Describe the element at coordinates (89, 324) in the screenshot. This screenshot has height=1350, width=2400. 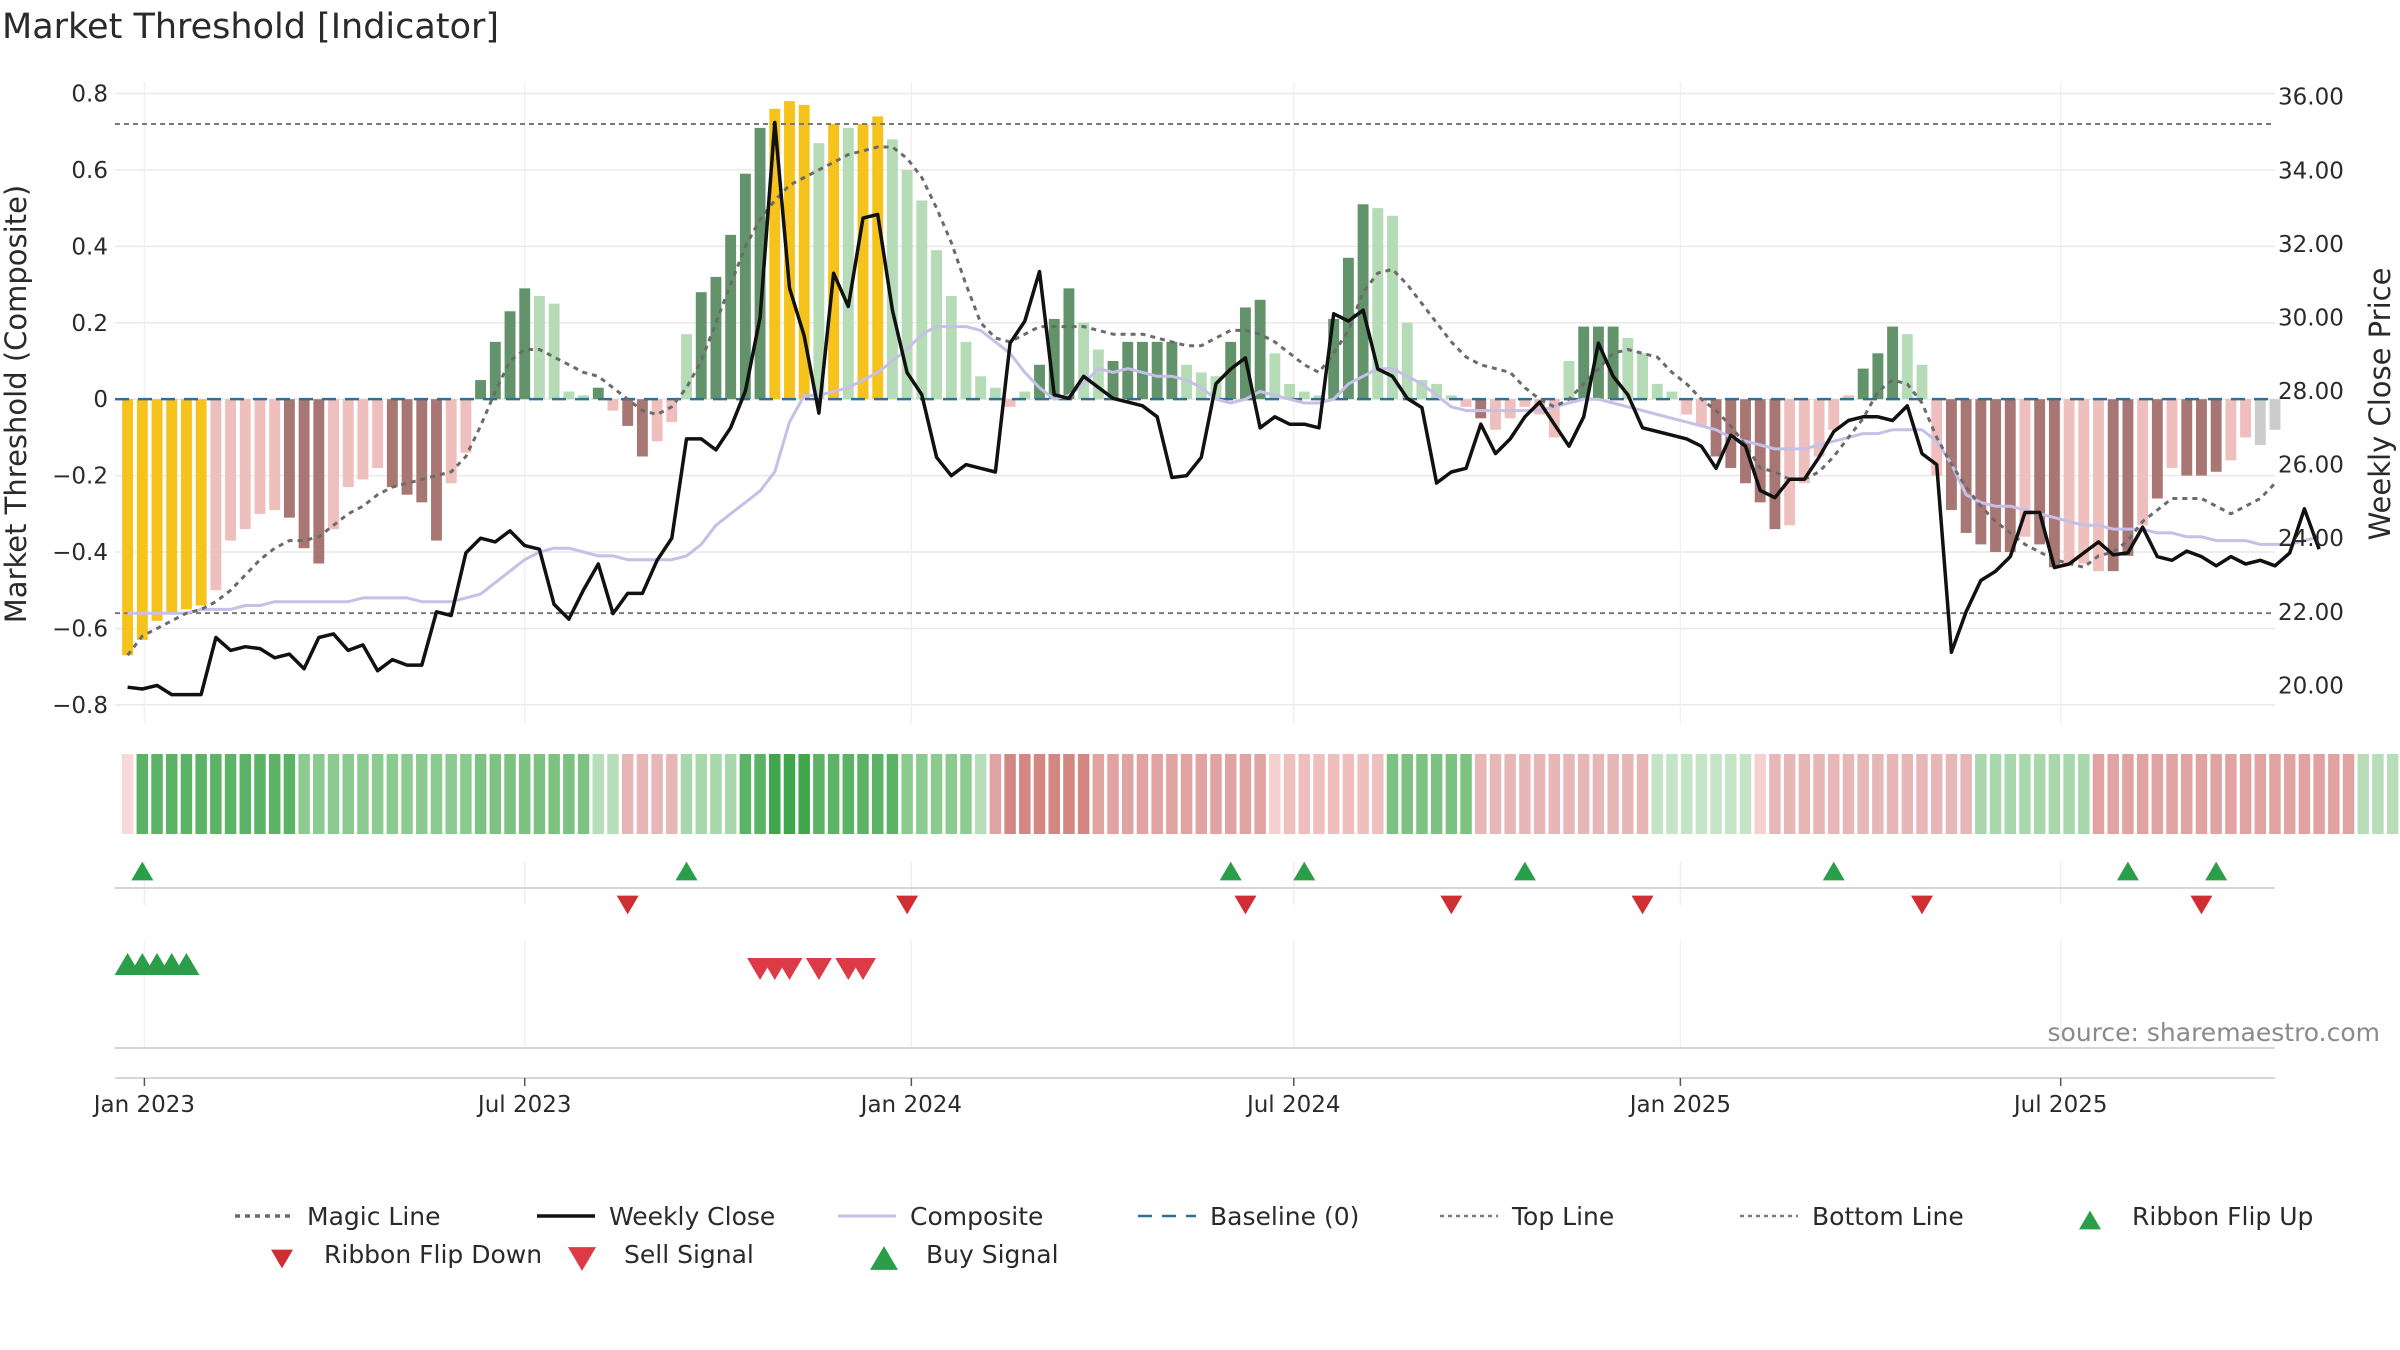
I see `y-tick-label: 0.2` at that location.